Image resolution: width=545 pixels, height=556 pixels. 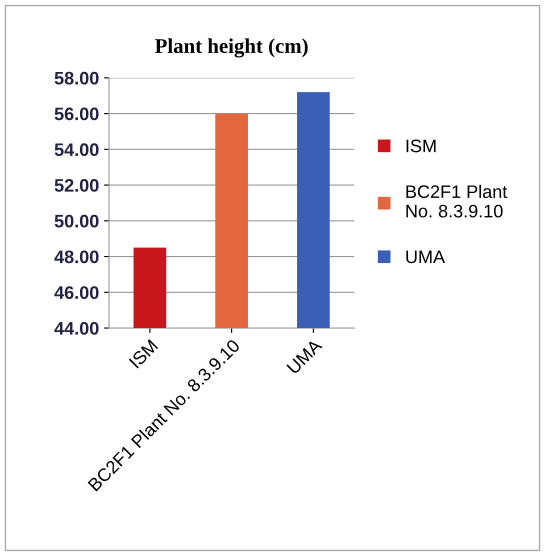 What do you see at coordinates (76, 257) in the screenshot?
I see `y-tick-label: 48.00` at bounding box center [76, 257].